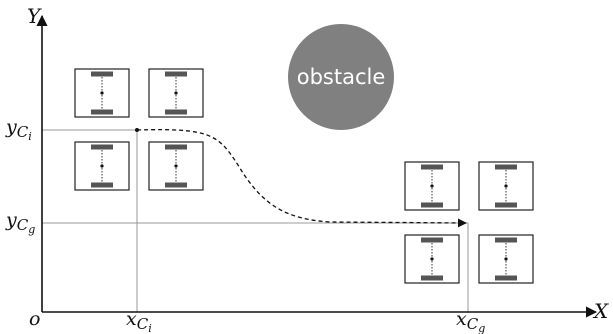 This screenshot has width=613, height=334. I want to click on goal-formation, so click(469, 222).